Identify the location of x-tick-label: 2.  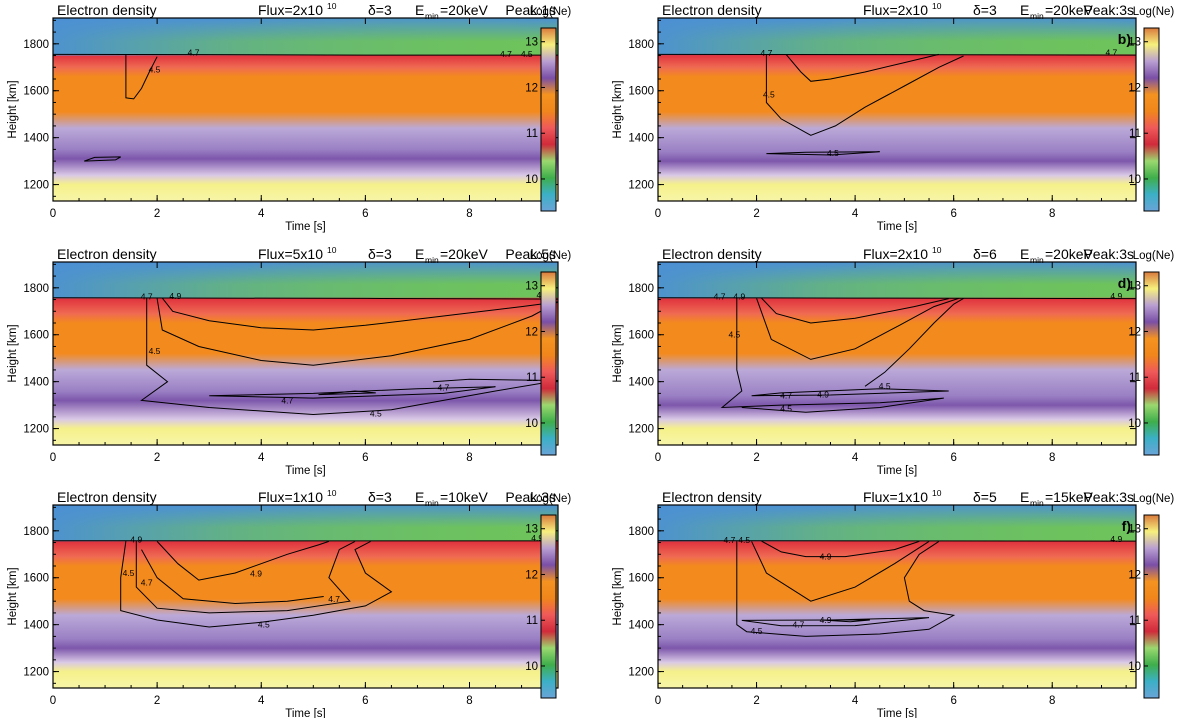
(157, 701).